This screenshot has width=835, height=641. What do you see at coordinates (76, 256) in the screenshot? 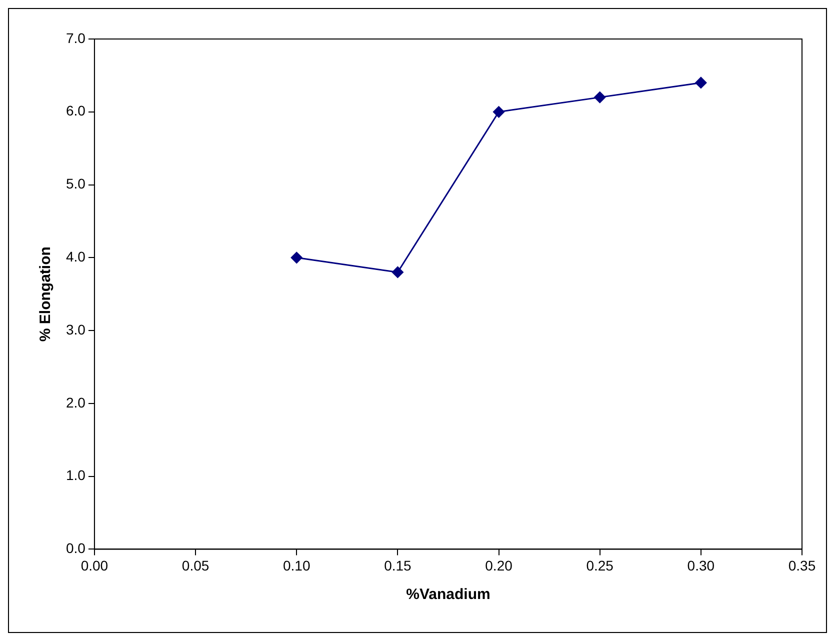
I see `y-tick-label: 4.0` at bounding box center [76, 256].